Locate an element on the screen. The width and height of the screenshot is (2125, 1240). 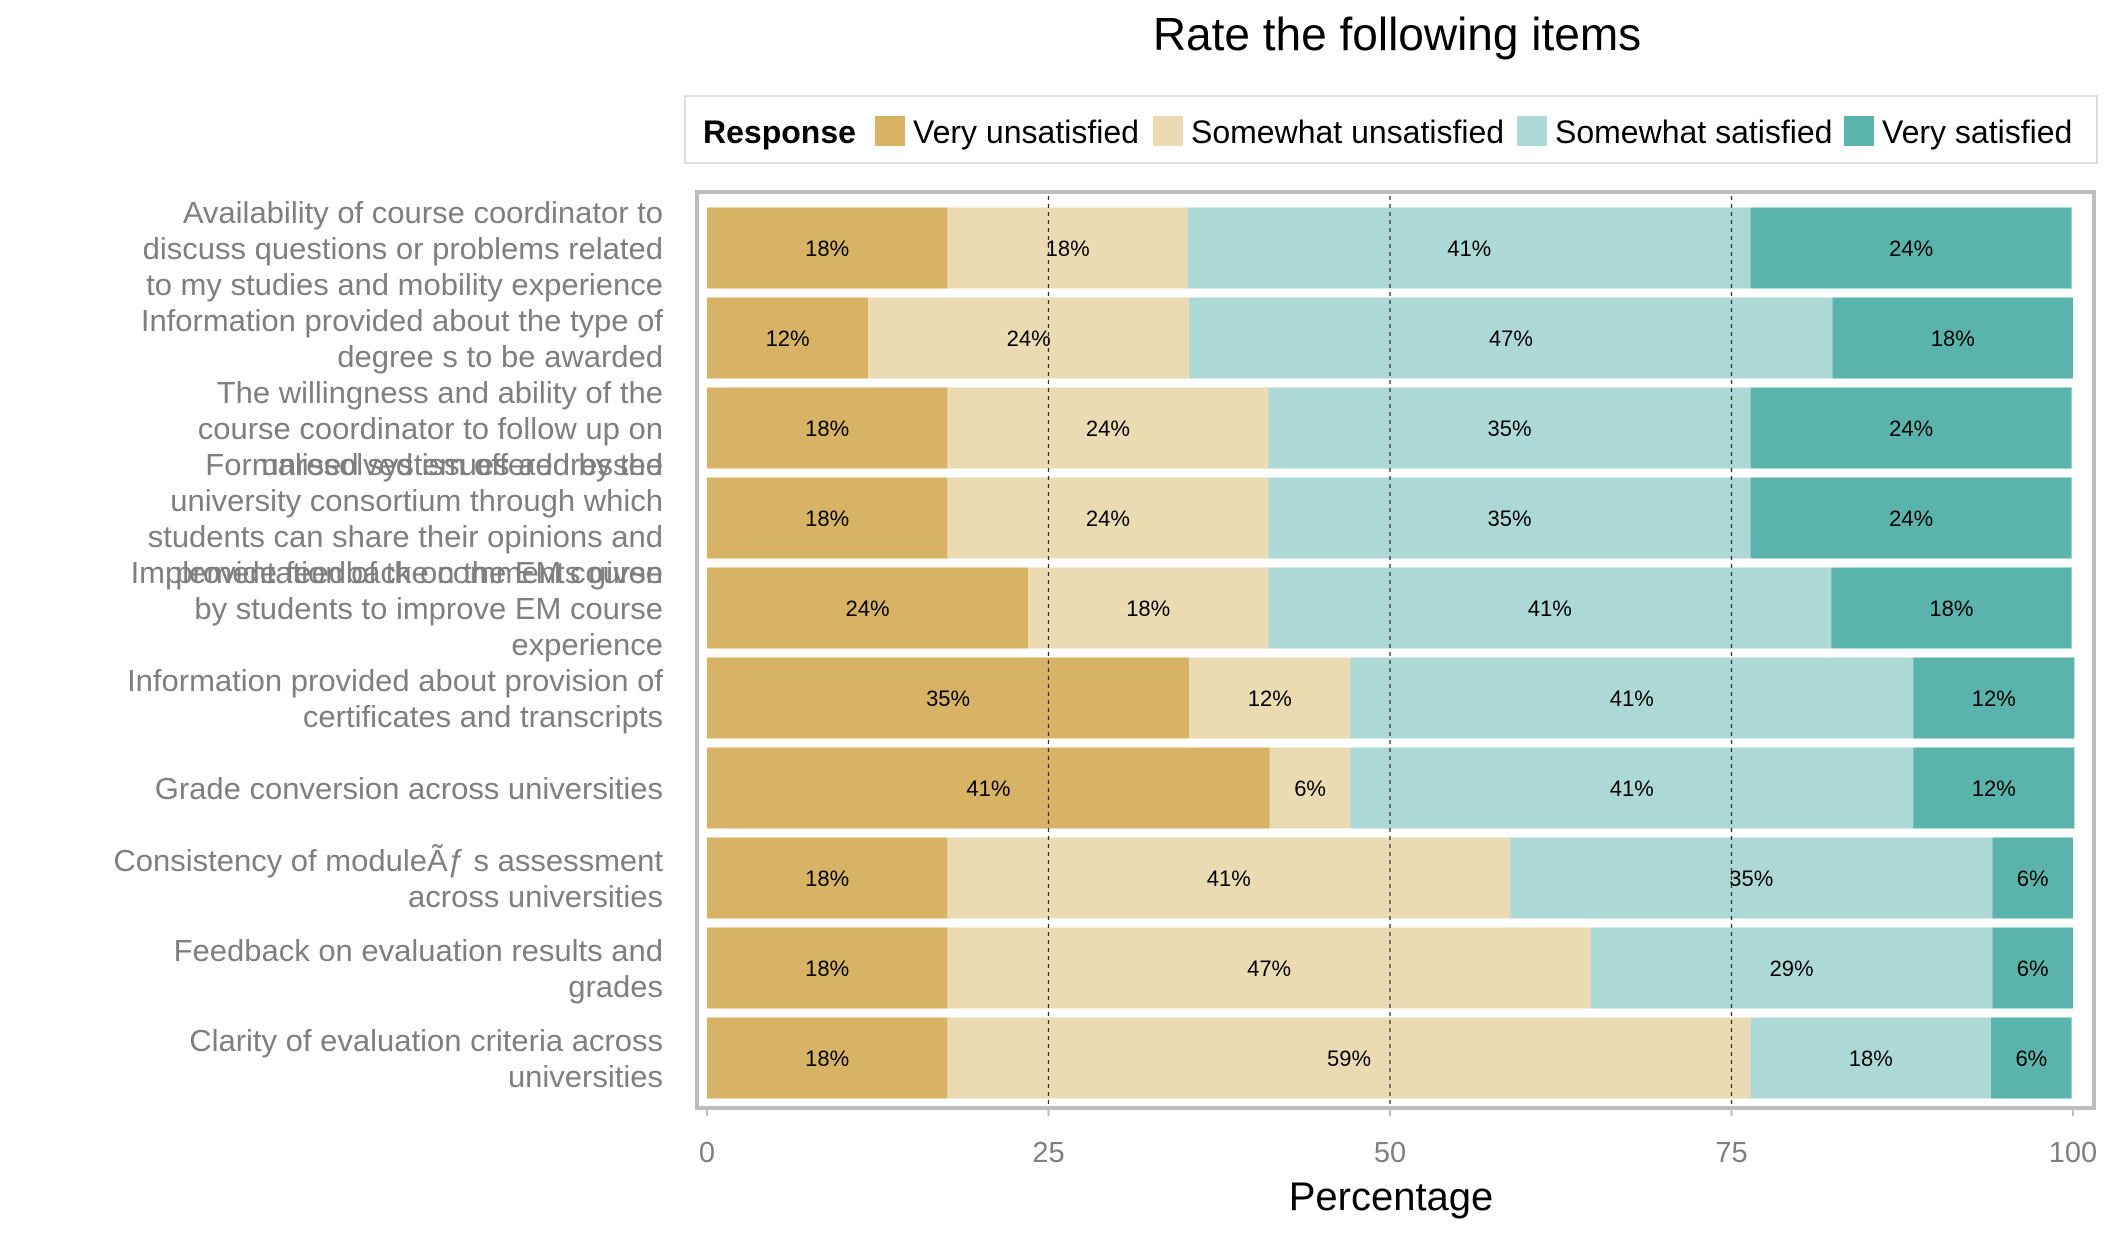
x-axis-title: Percentage is located at coordinates (1391, 1197).